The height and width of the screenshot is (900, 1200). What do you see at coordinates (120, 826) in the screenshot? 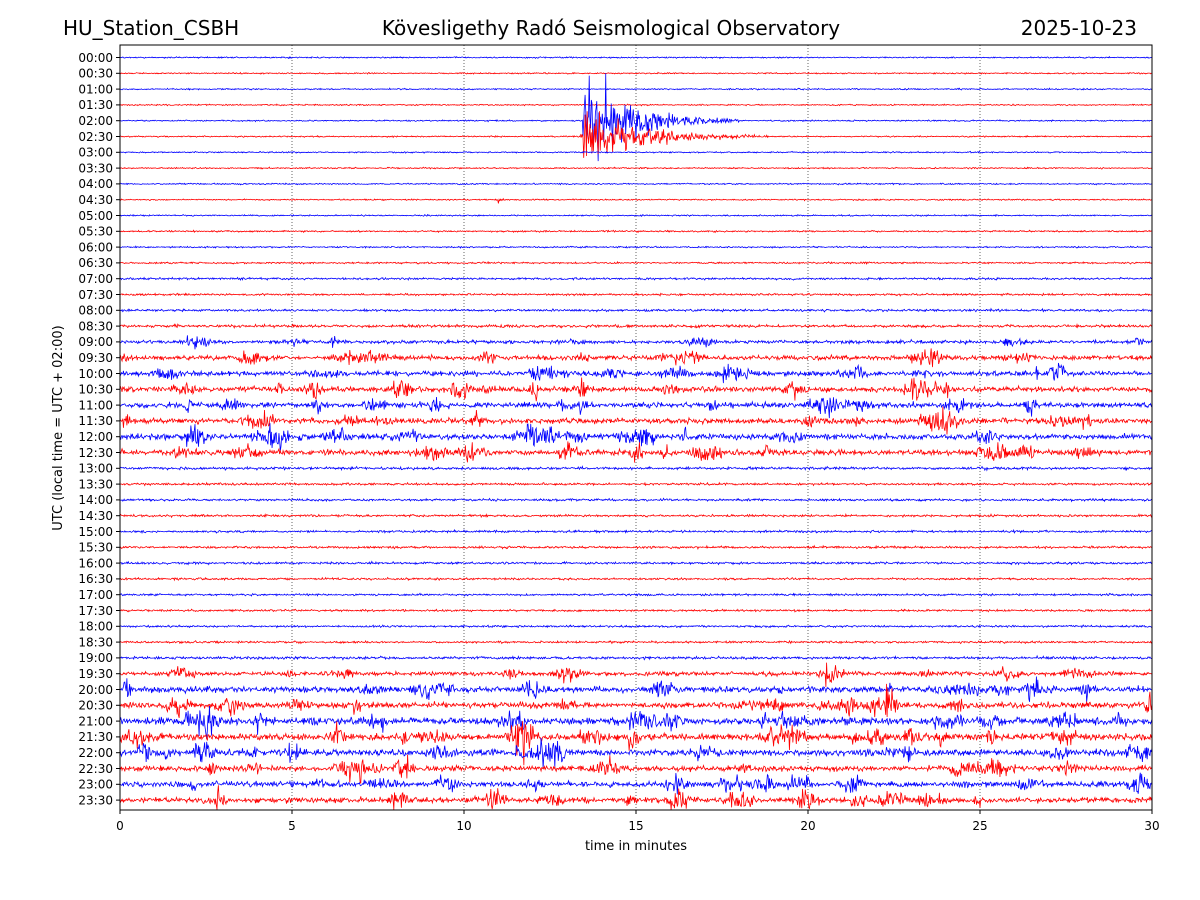
I see `x-tick-label-0: 0` at bounding box center [120, 826].